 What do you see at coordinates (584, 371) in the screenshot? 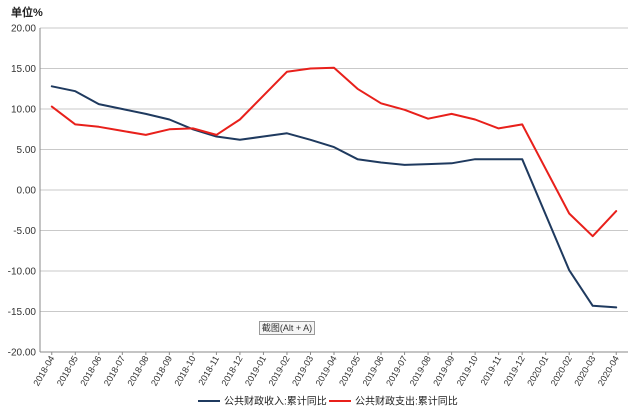
I see `x-tick-label: 2020-03` at bounding box center [584, 371].